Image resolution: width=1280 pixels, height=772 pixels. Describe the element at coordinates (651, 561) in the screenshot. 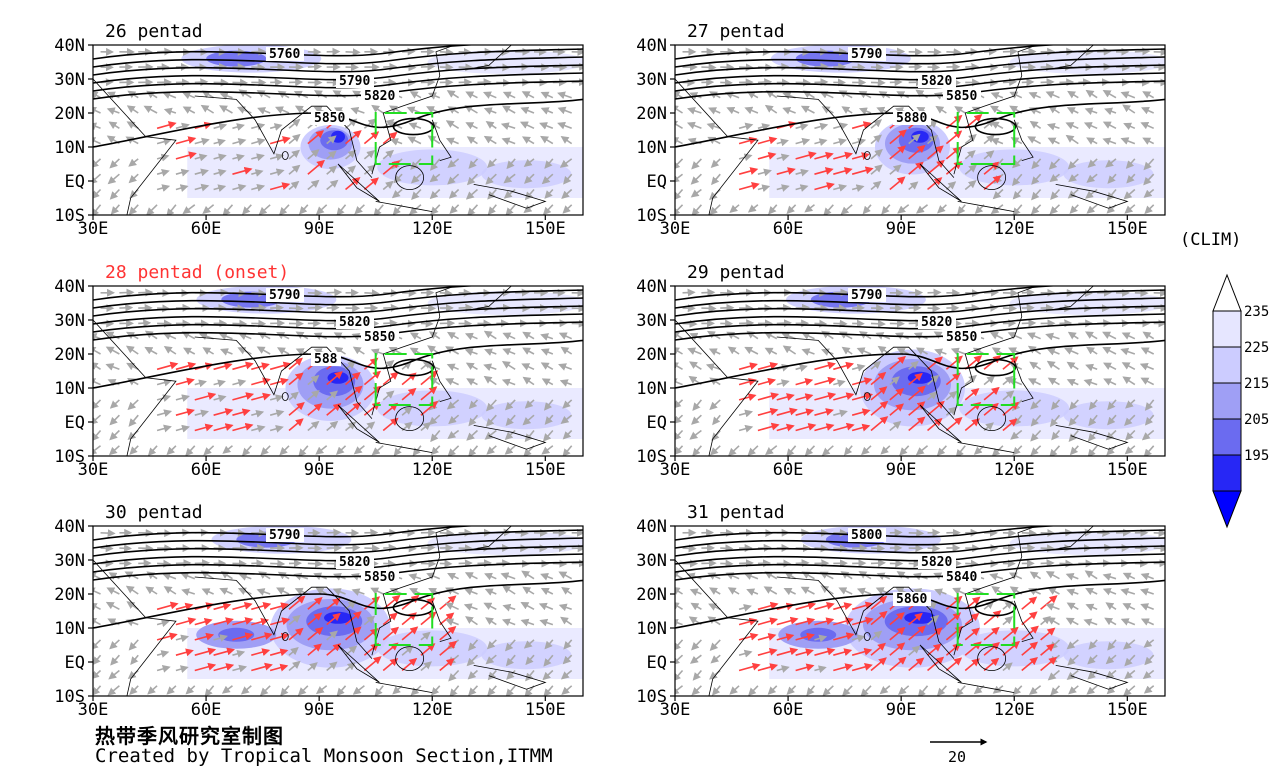

I see `lat-label: 30N` at that location.